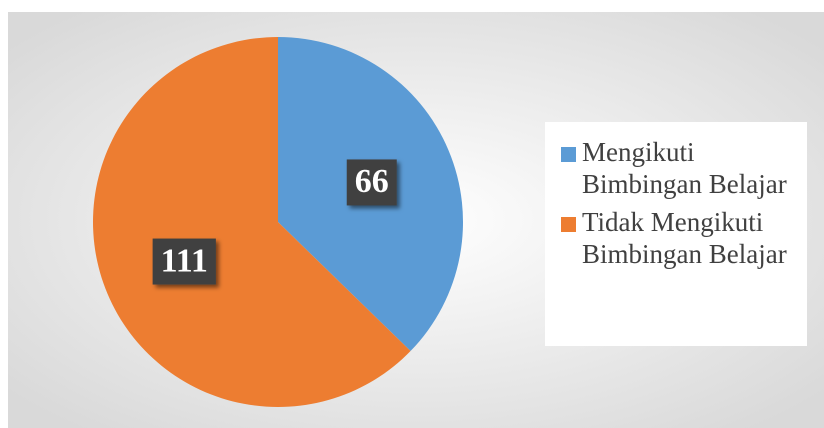 The image size is (824, 428). I want to click on legend-label: Tidak Mengikuti Bimbingan Belajar, so click(684, 238).